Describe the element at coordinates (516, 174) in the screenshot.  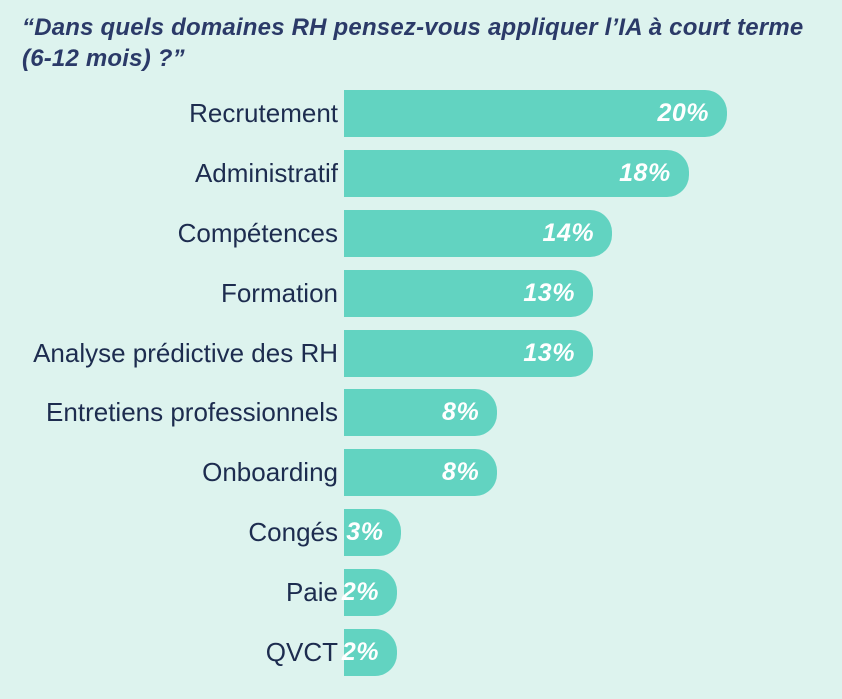
I see `bar: 18%` at that location.